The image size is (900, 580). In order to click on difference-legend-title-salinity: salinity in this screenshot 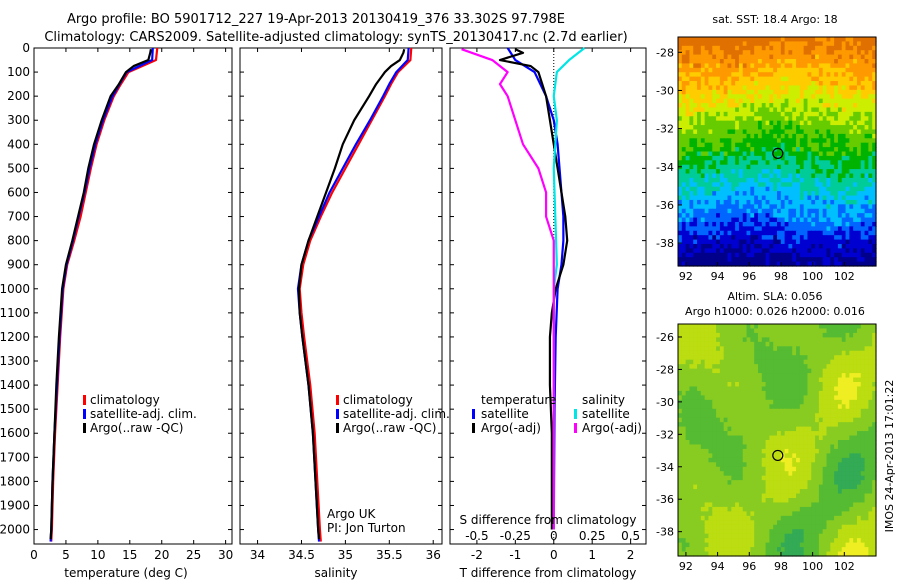, I will do `click(603, 400)`.